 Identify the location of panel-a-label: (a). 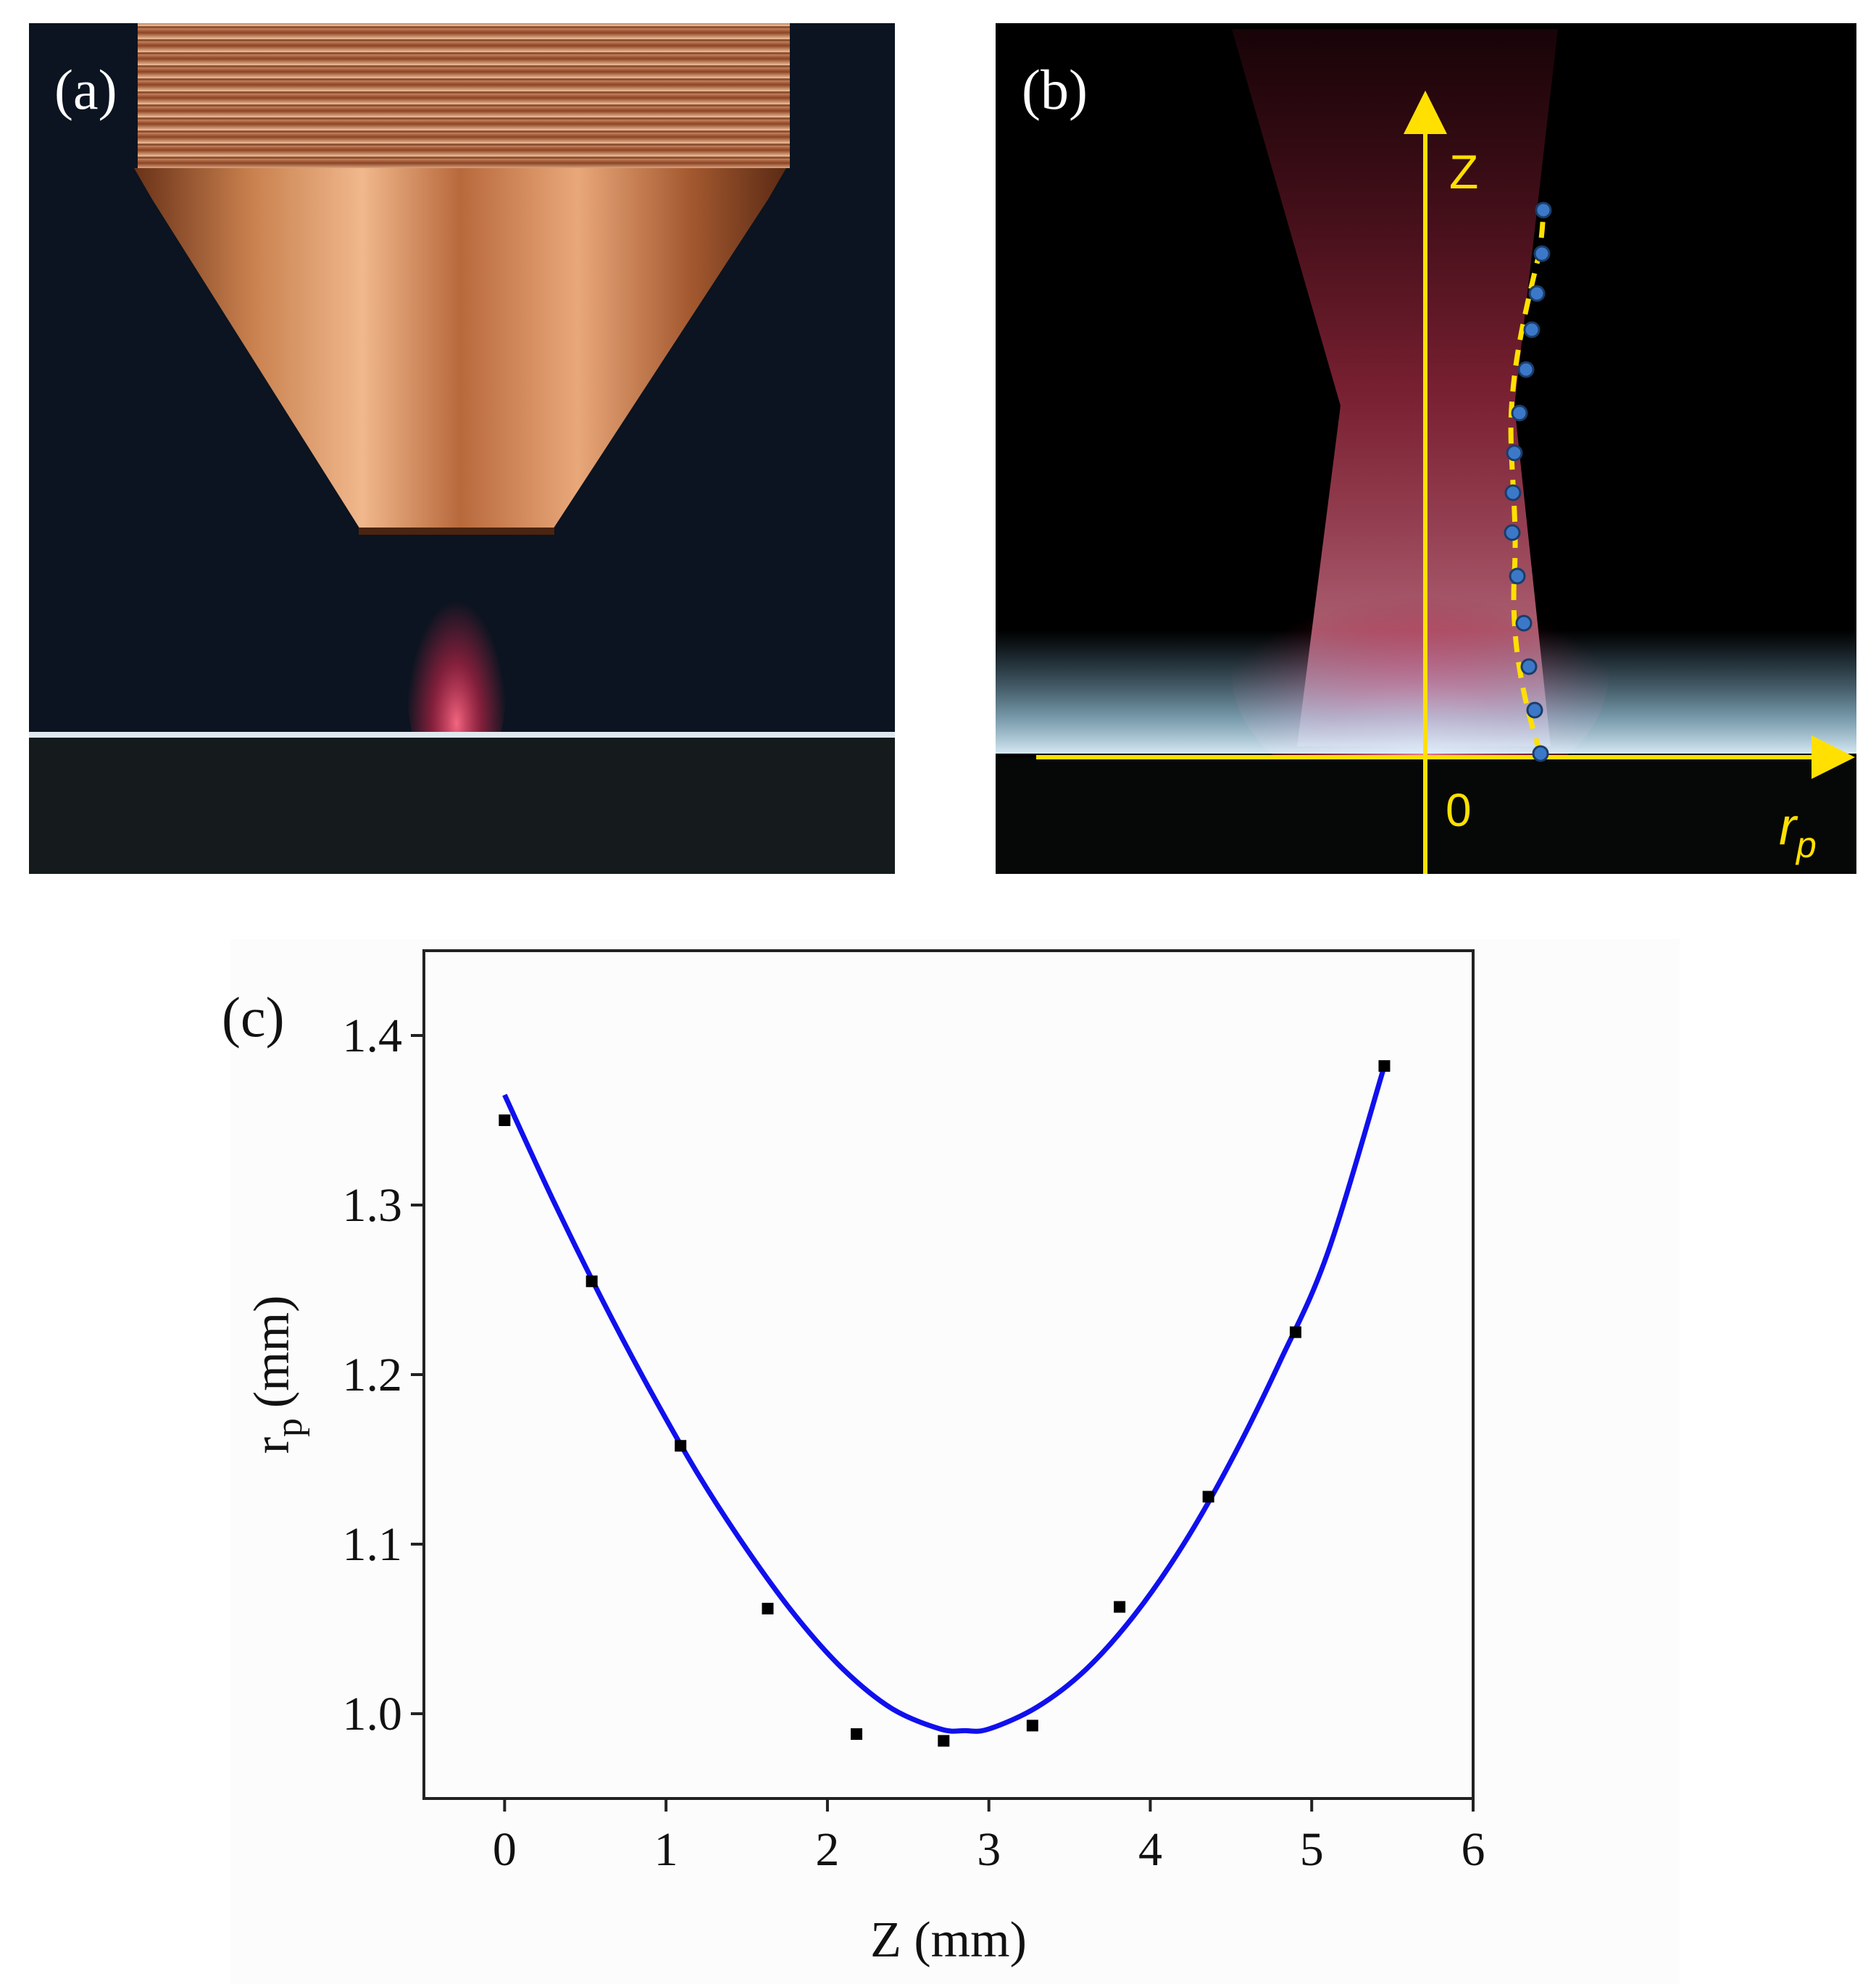
(85, 90).